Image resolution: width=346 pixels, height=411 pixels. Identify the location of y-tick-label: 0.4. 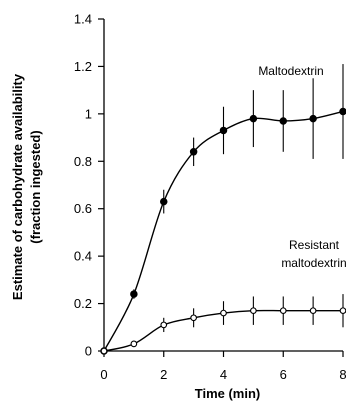
(83, 256).